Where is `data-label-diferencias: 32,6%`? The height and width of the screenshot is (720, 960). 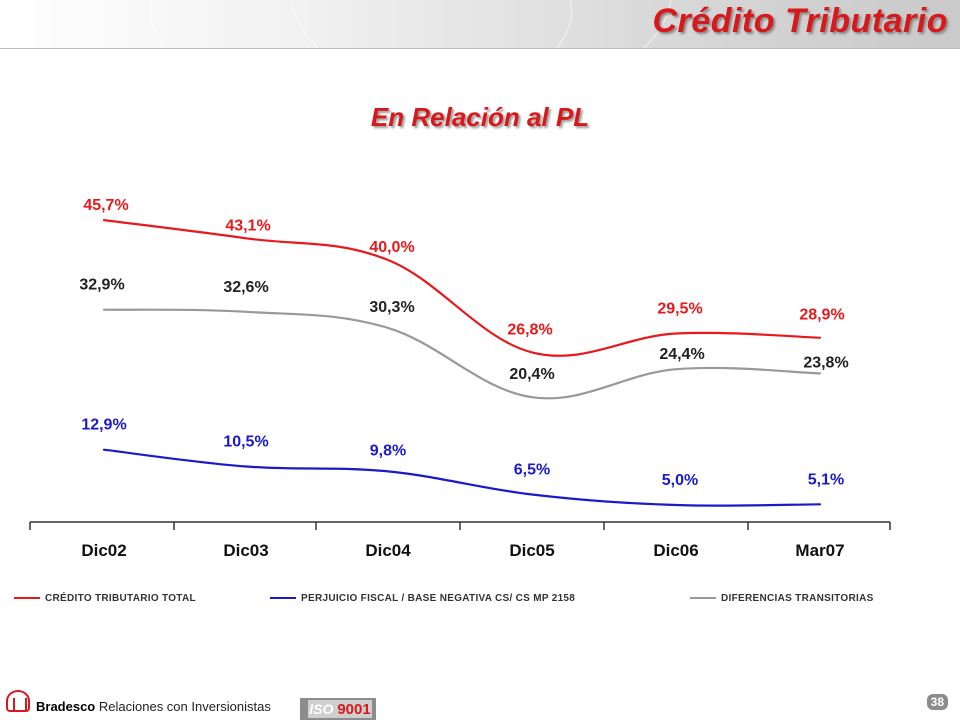 data-label-diferencias: 32,6% is located at coordinates (245, 287).